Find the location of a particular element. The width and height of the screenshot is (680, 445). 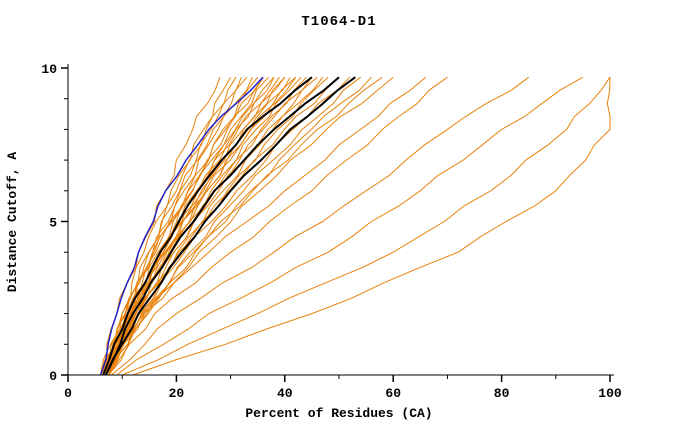

x-tick-label: 100 is located at coordinates (610, 393).